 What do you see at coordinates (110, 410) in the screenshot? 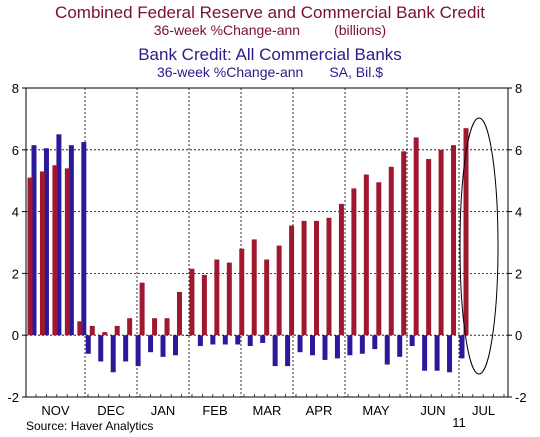
I see `x-tick-label: DEC` at bounding box center [110, 410].